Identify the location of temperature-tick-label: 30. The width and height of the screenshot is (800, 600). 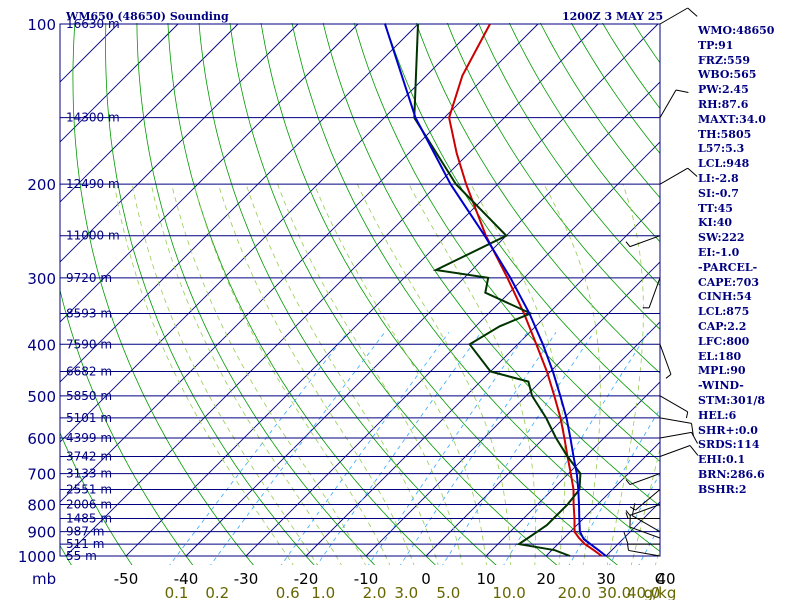
(605, 579).